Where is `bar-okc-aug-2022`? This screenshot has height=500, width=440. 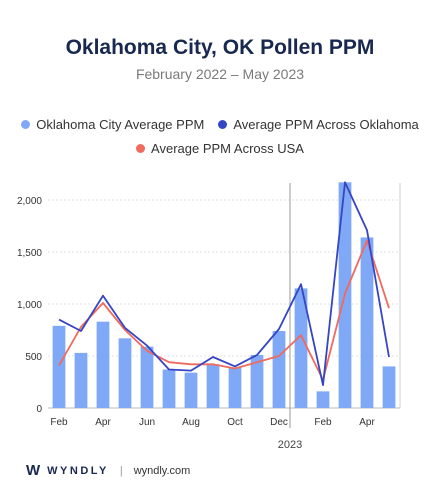
bar-okc-aug-2022 is located at coordinates (191, 390).